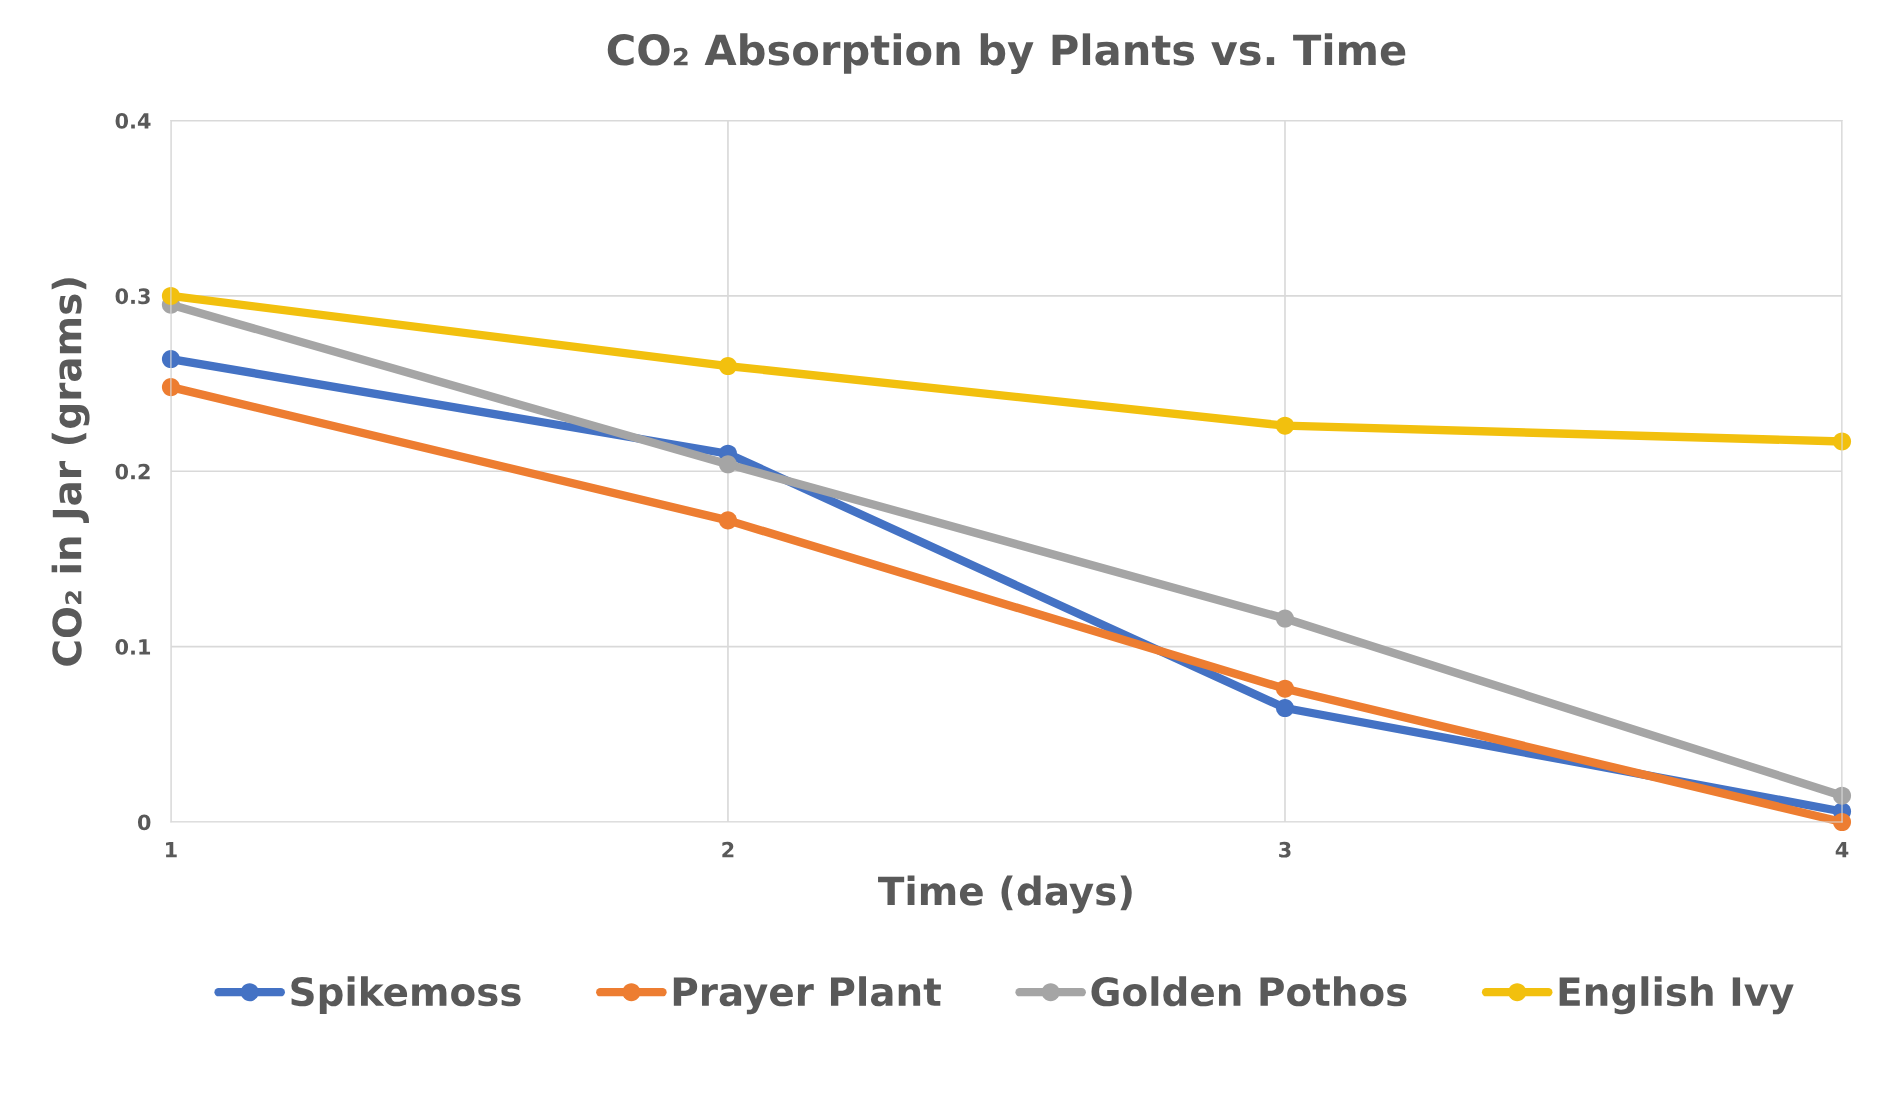 The width and height of the screenshot is (1899, 1096). I want to click on legend-label: Golden Pothos, so click(1249, 991).